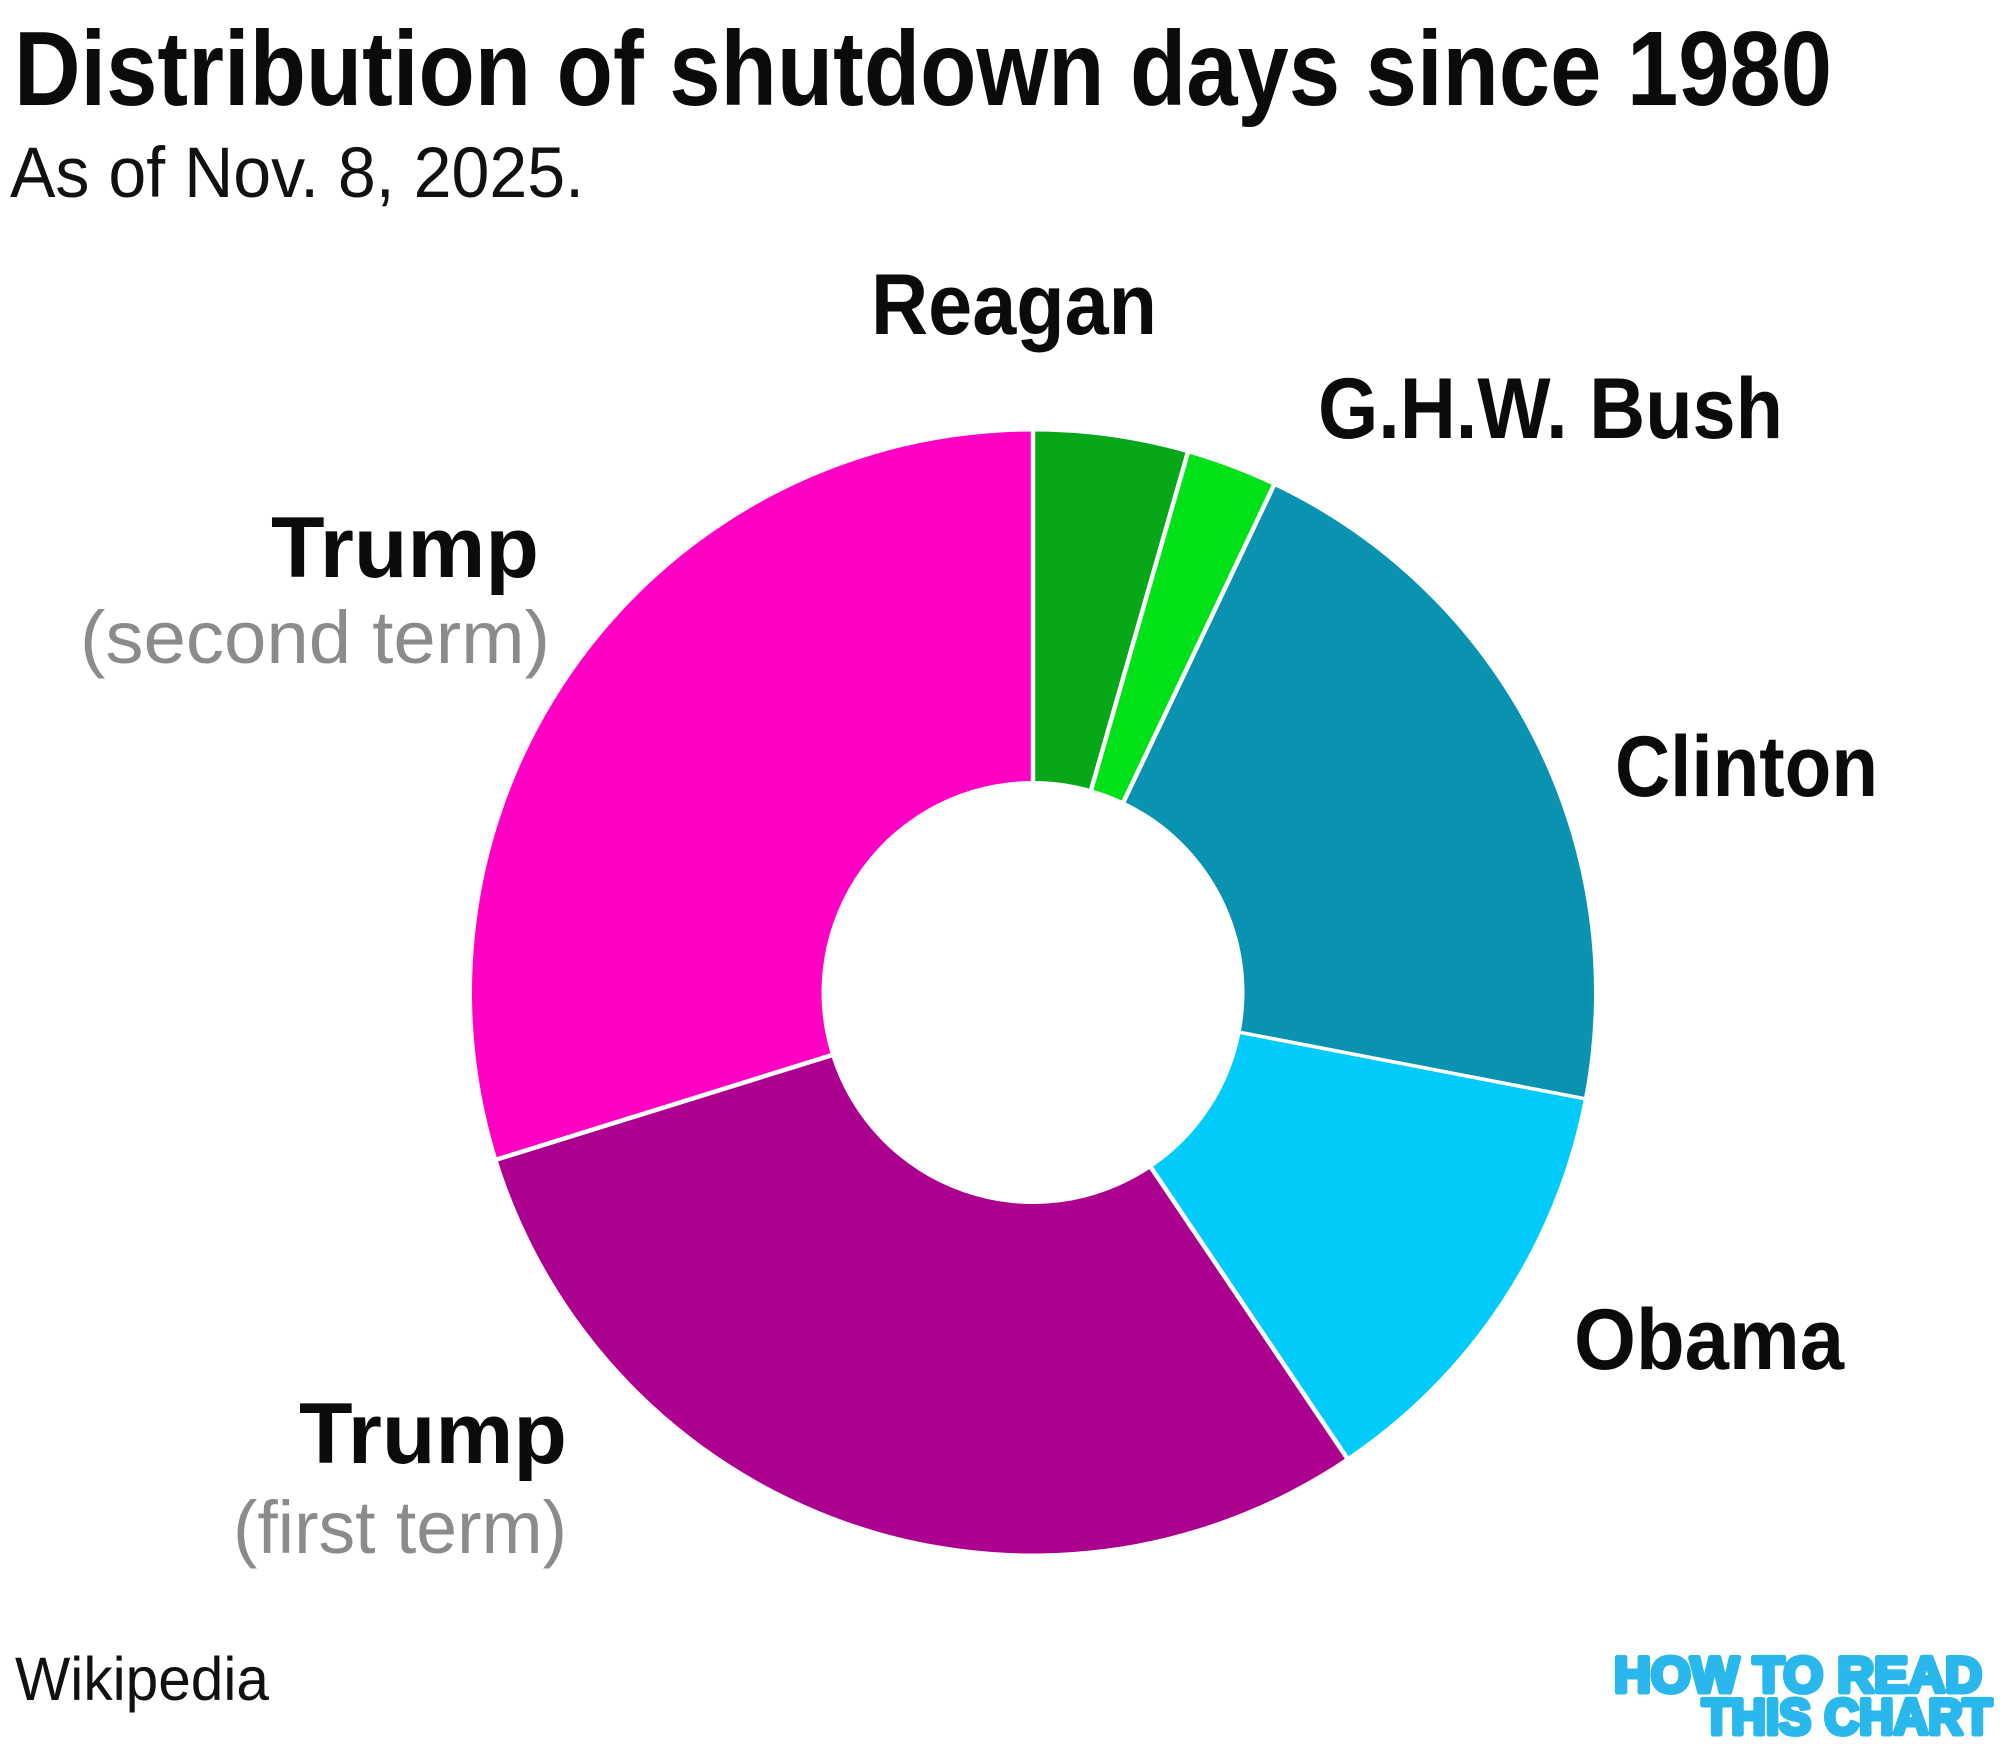 Image resolution: width=2000 pixels, height=1754 pixels. I want to click on svg-text: (second term), so click(315, 637).